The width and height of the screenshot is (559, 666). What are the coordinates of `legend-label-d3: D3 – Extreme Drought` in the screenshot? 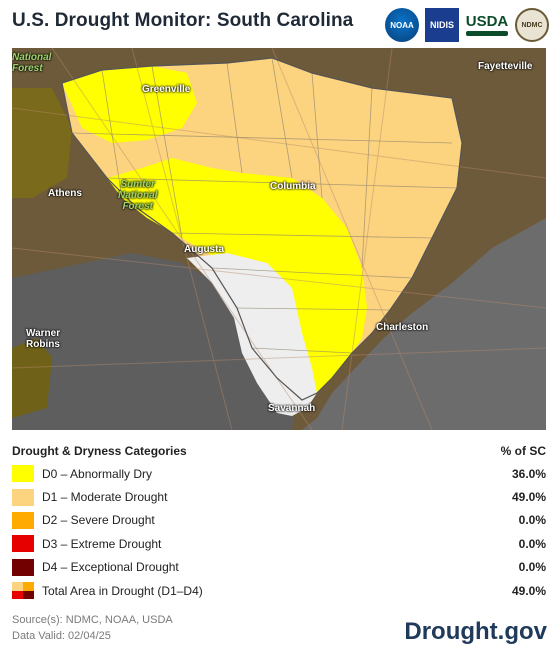 It's located at (102, 543).